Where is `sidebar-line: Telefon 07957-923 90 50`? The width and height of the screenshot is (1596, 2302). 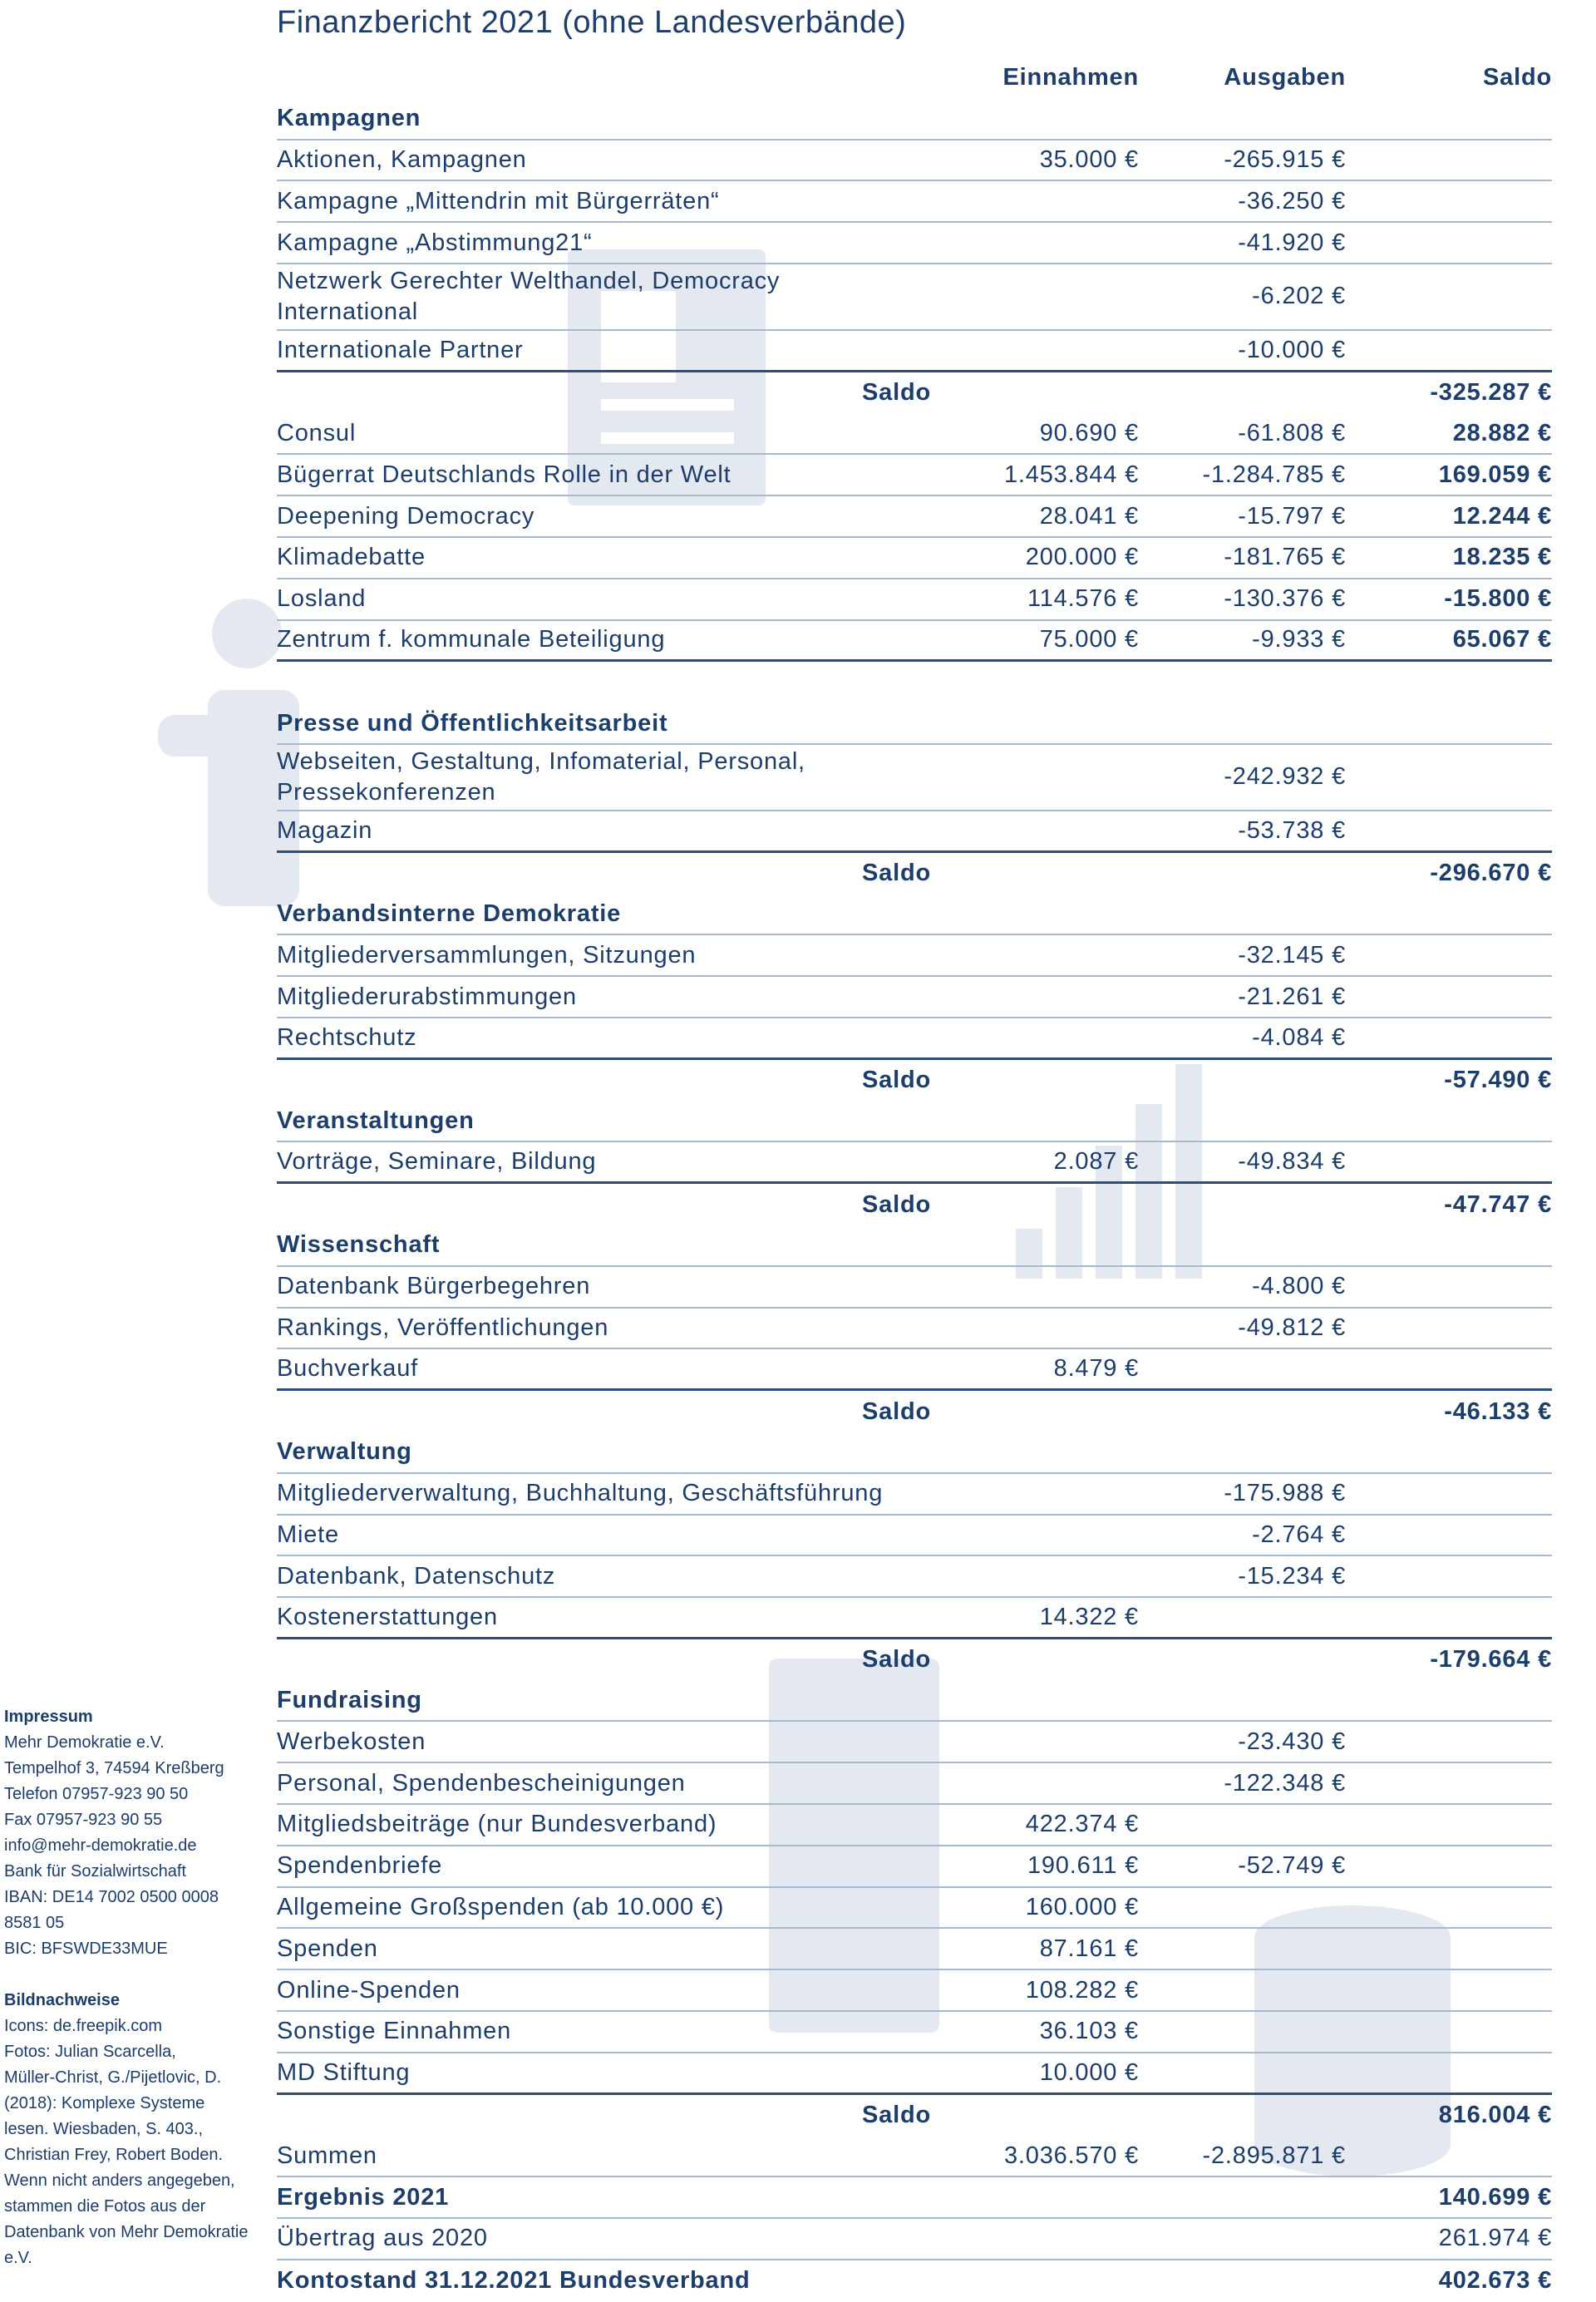 sidebar-line: Telefon 07957-923 90 50 is located at coordinates (96, 1794).